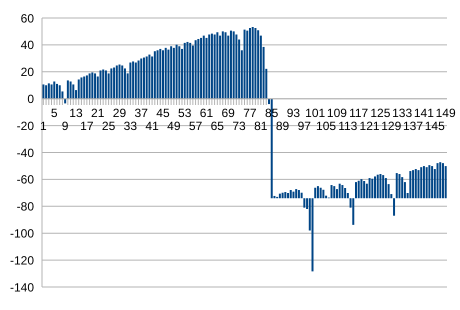 The height and width of the screenshot is (310, 460). Describe the element at coordinates (326, 126) in the screenshot. I see `x-tick-label: 105` at that location.